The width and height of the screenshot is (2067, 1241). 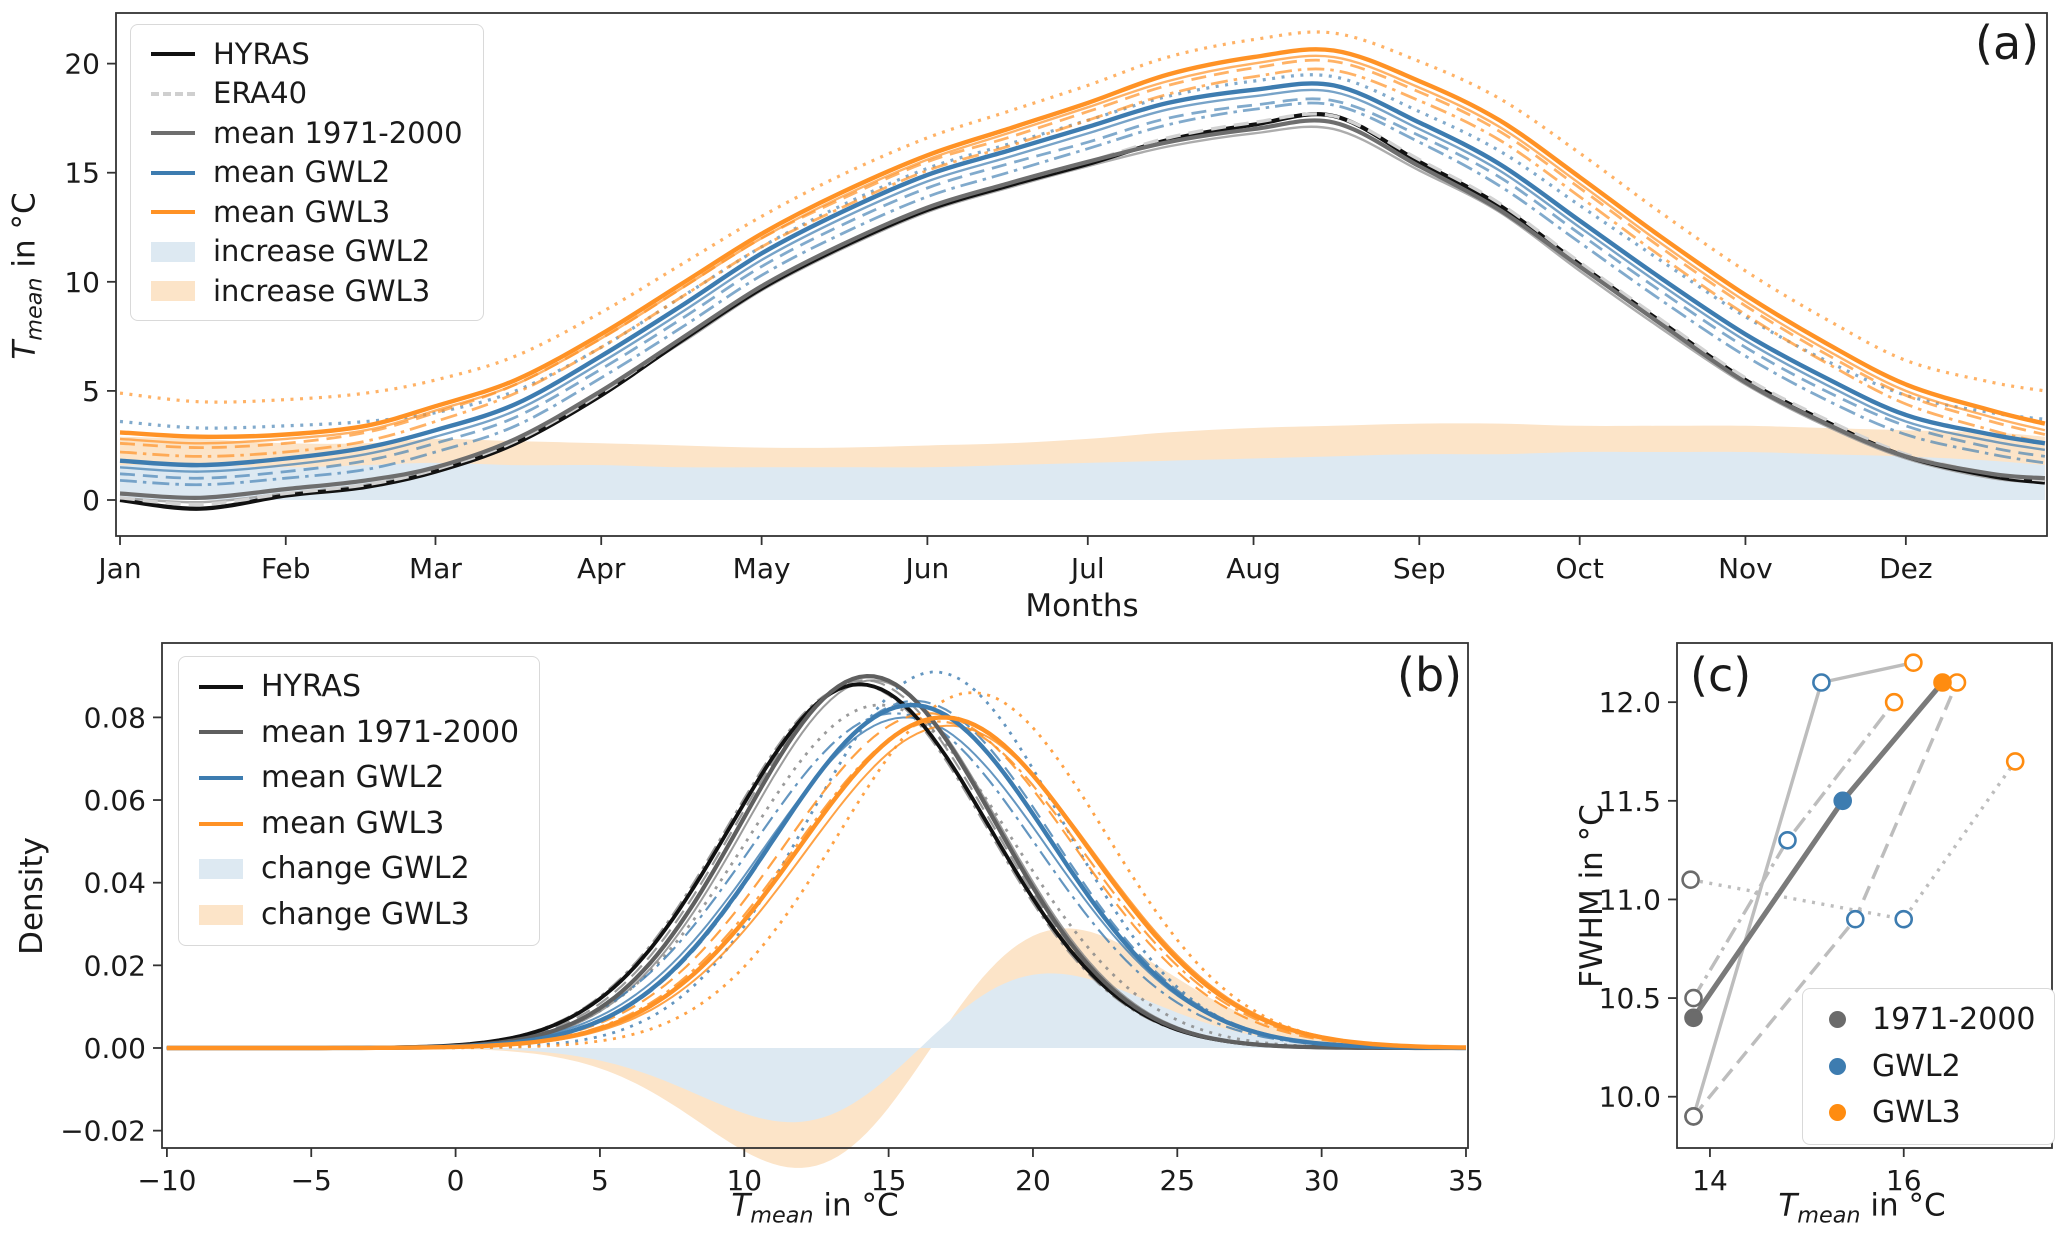 What do you see at coordinates (1787, 840) in the screenshot?
I see `marker-gwl2-run-dashdot` at bounding box center [1787, 840].